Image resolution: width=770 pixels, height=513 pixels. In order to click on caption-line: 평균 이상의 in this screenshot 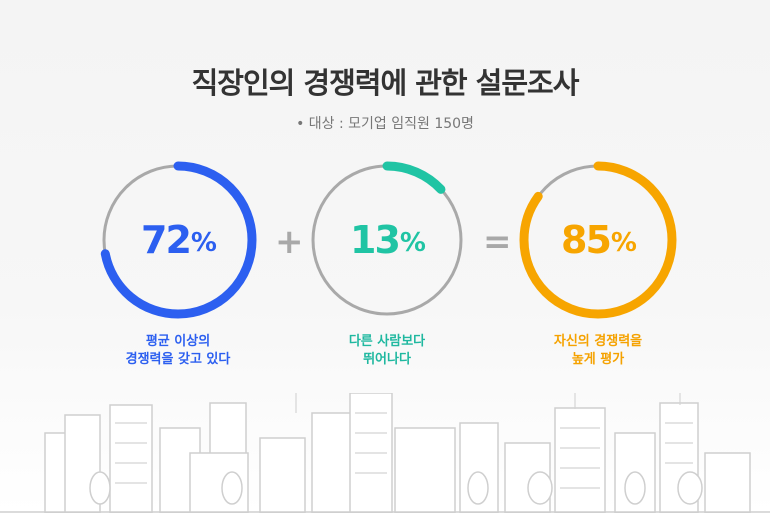, I will do `click(178, 341)`.